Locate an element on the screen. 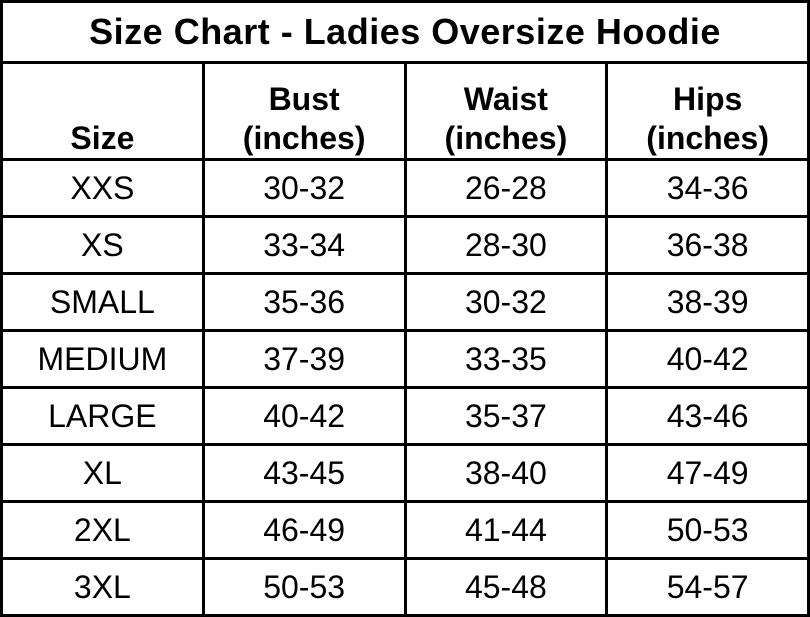 Image resolution: width=810 pixels, height=617 pixels. waist-cell: 28-30 is located at coordinates (506, 245).